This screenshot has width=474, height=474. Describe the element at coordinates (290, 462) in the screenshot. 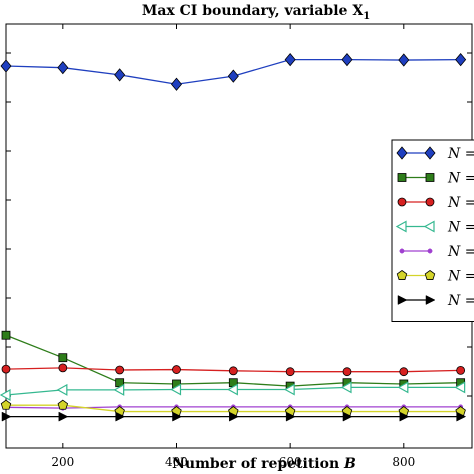

I see `x-tick-label: 600` at that location.